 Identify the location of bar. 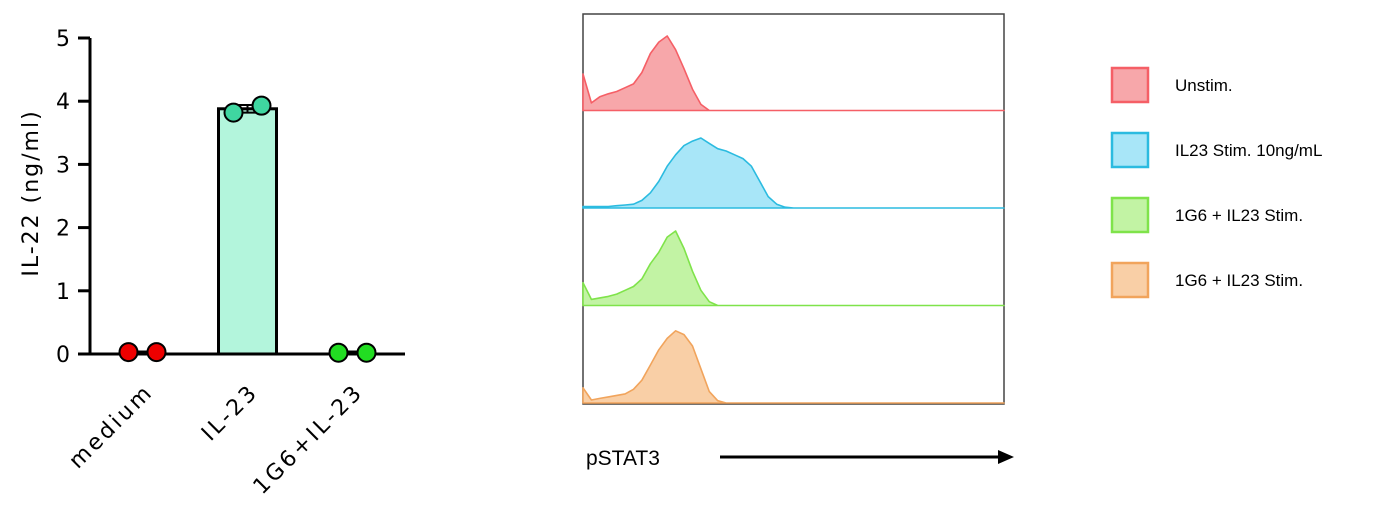
(247, 231).